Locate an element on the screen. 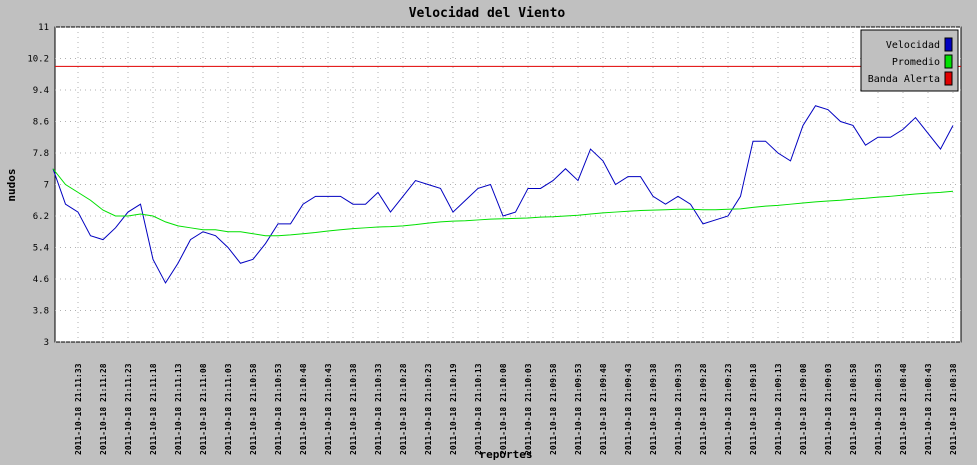  x-tick-label: 2011-10-18 21:10:13 is located at coordinates (478, 409).